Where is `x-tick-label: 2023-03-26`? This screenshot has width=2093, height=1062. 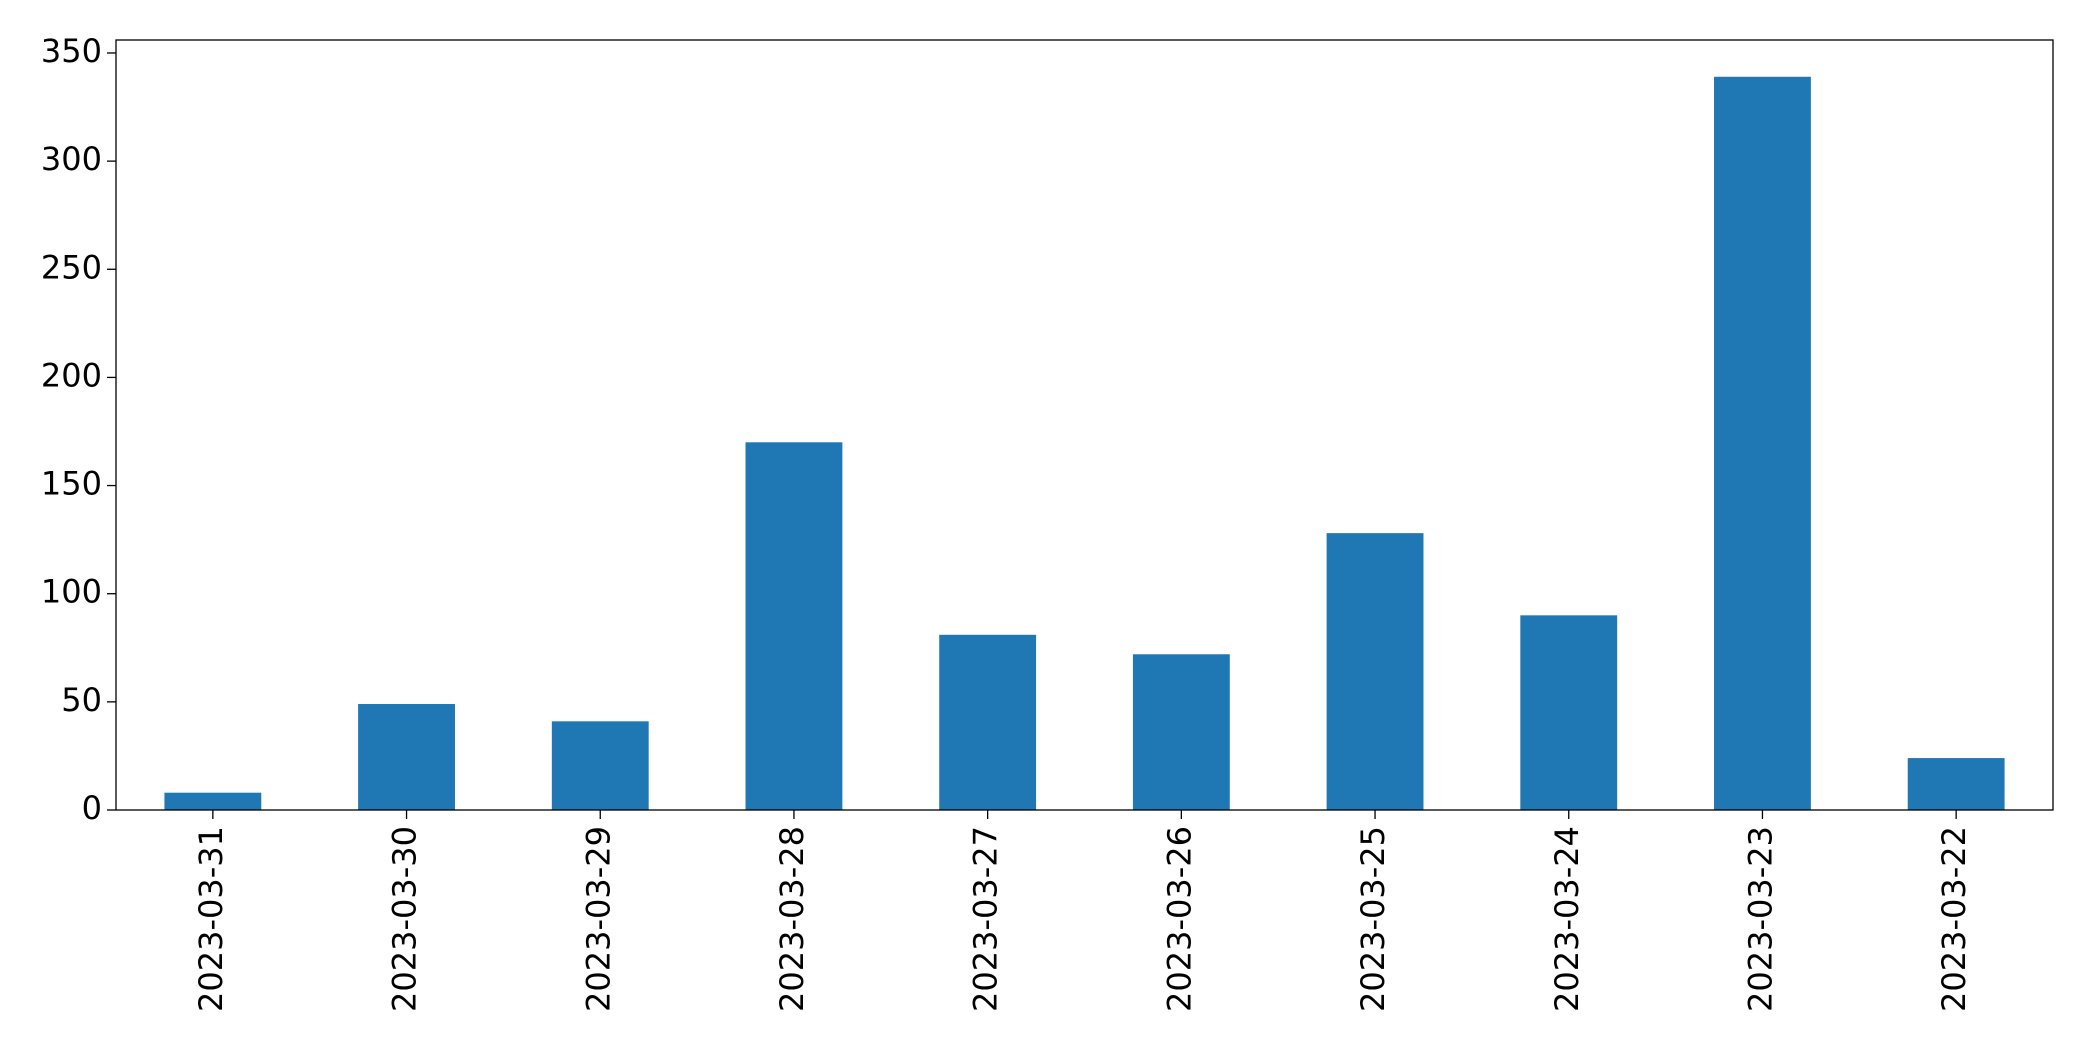 x-tick-label: 2023-03-26 is located at coordinates (1179, 919).